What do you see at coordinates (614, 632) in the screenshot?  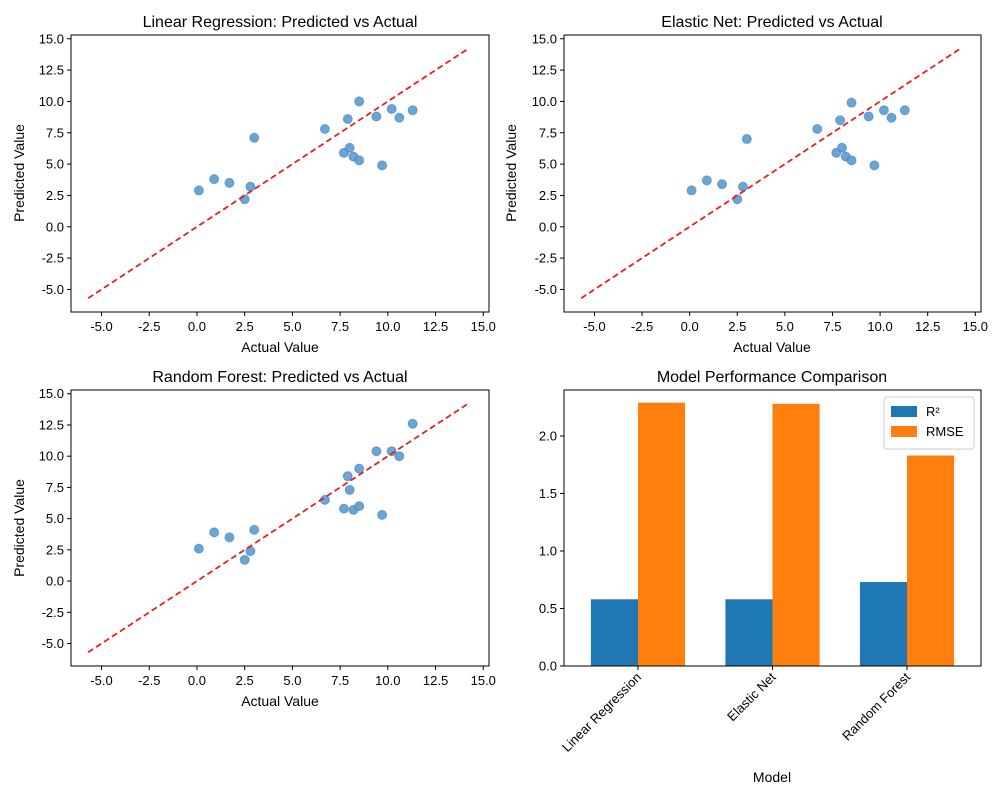 I see `bar-r2` at bounding box center [614, 632].